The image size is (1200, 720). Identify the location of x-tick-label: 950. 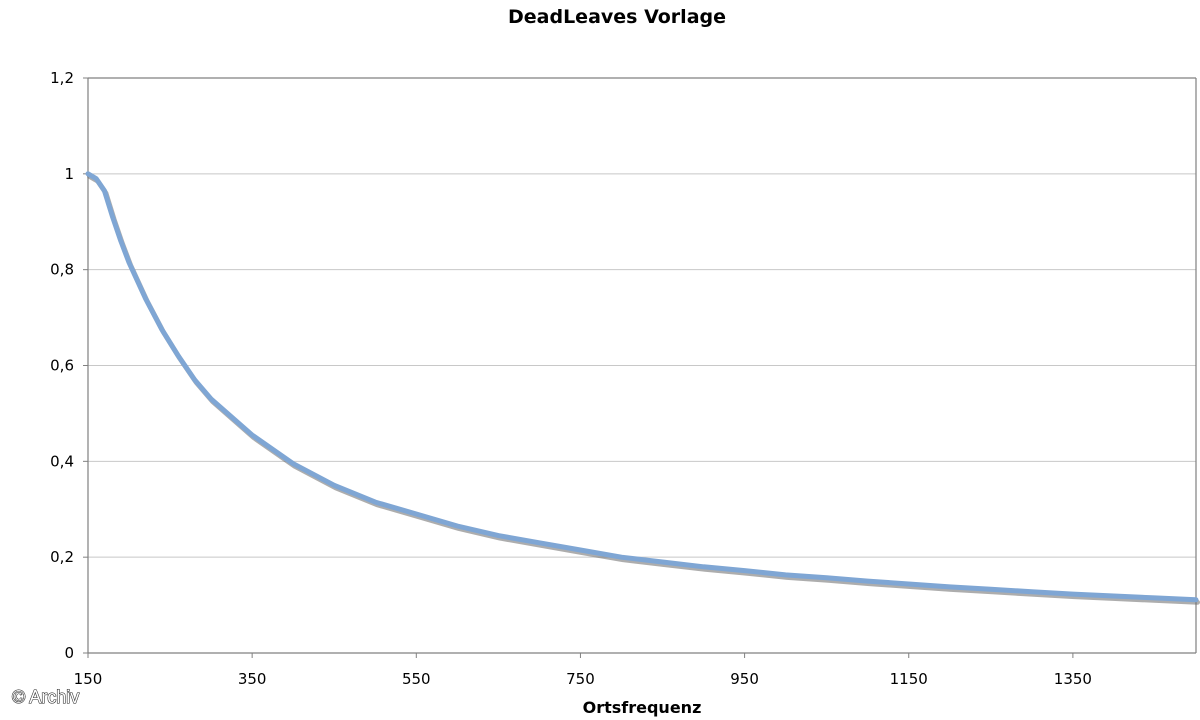
(744, 679).